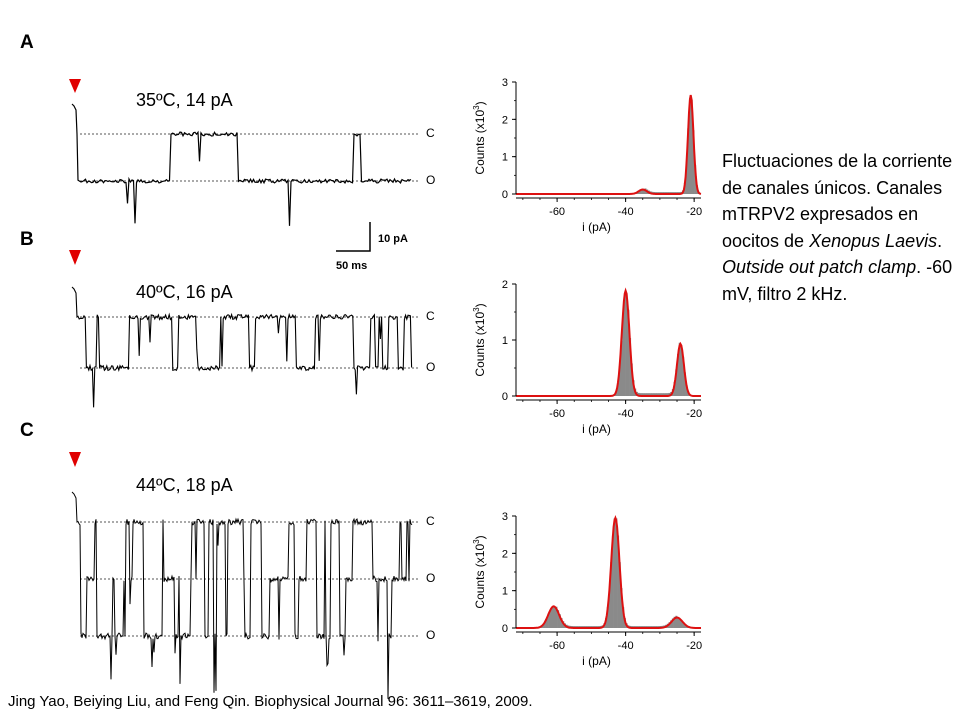  Describe the element at coordinates (430, 133) in the screenshot. I see `trace-level-c-a: C` at that location.